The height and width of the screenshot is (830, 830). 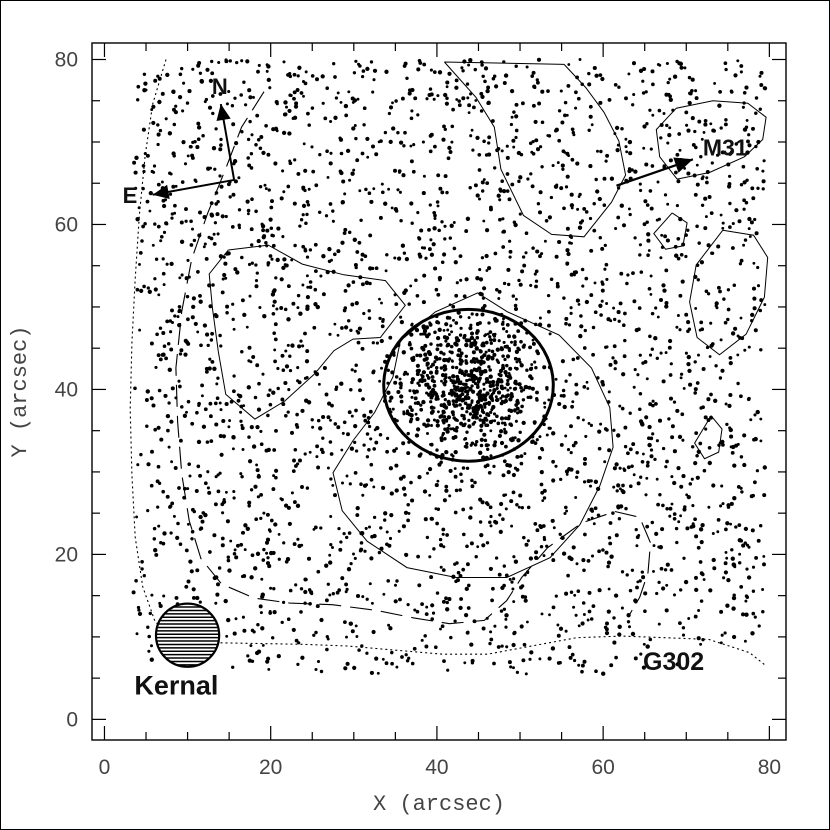 I want to click on kernel-disk, so click(x=187, y=635).